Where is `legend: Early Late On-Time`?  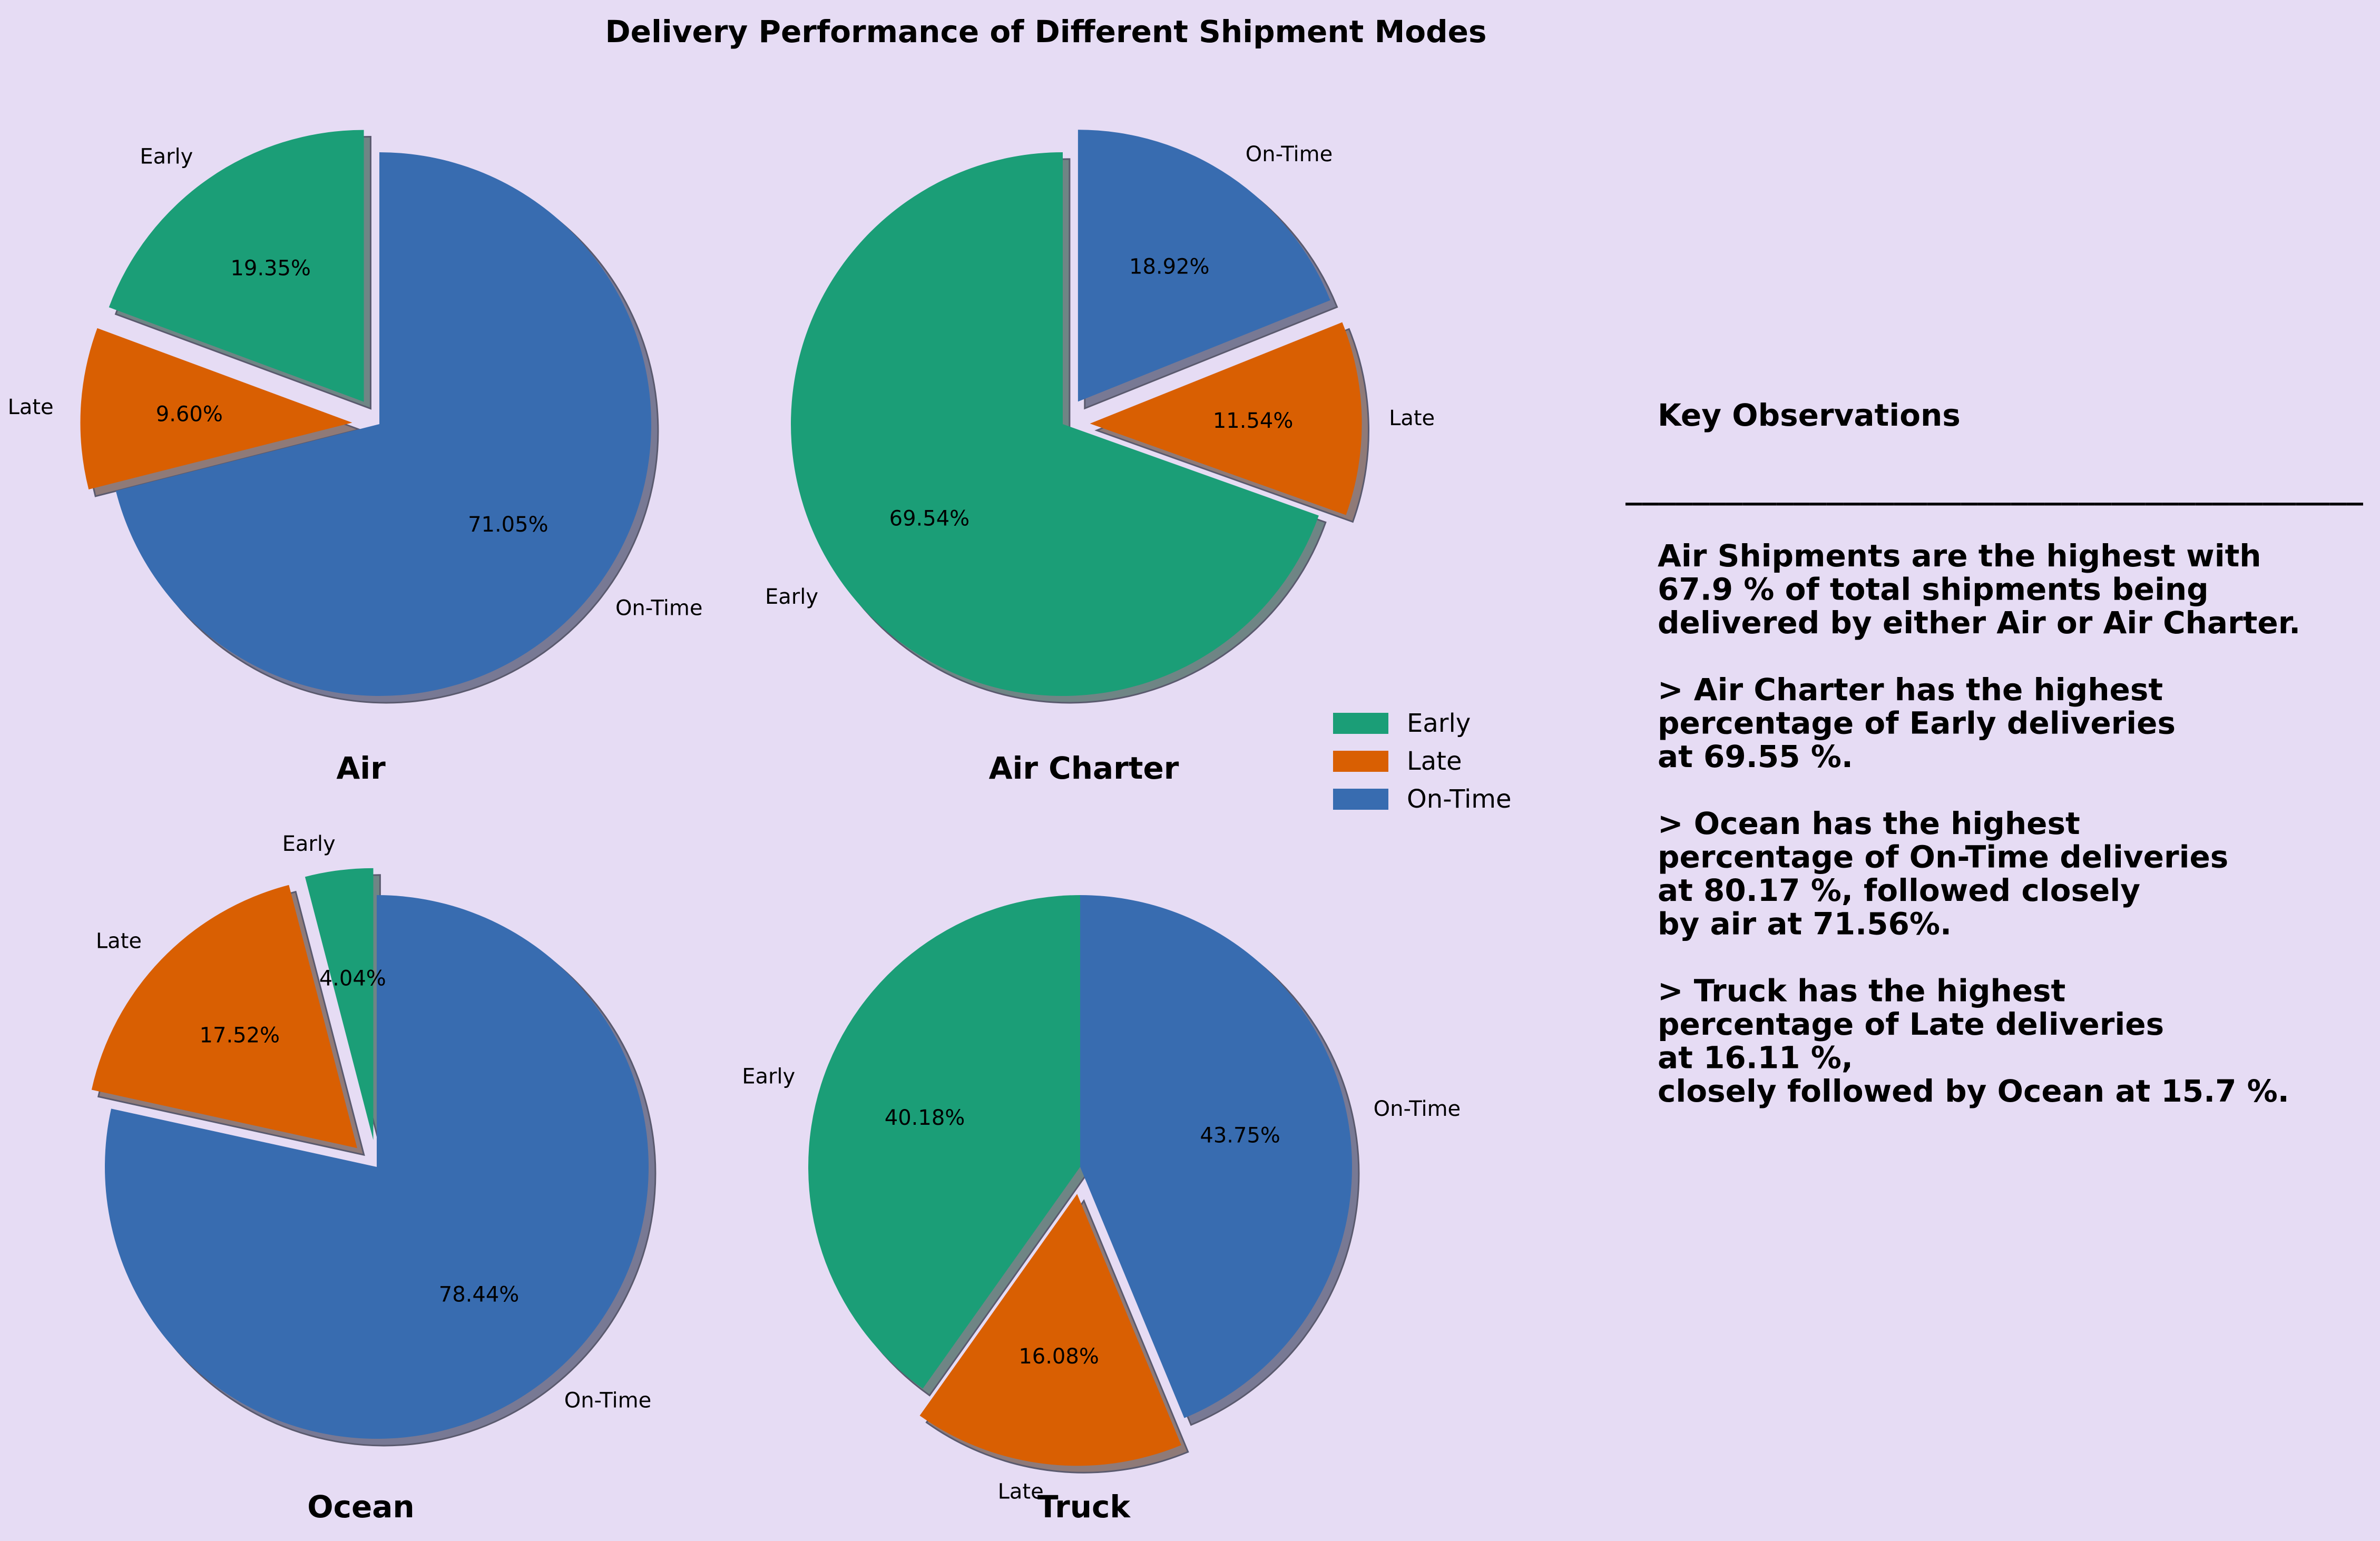 legend: Early Late On-Time is located at coordinates (1422, 761).